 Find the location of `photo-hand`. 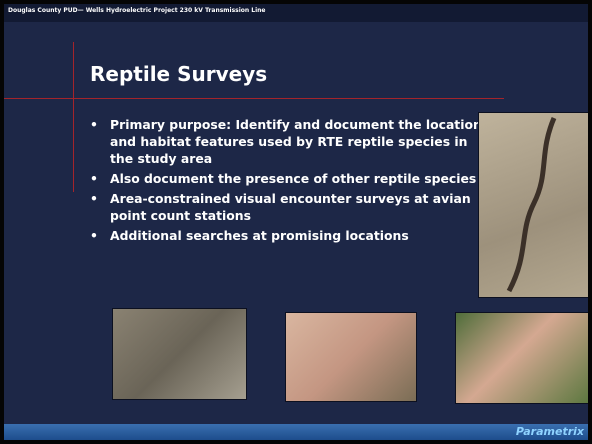

photo-hand is located at coordinates (351, 357).